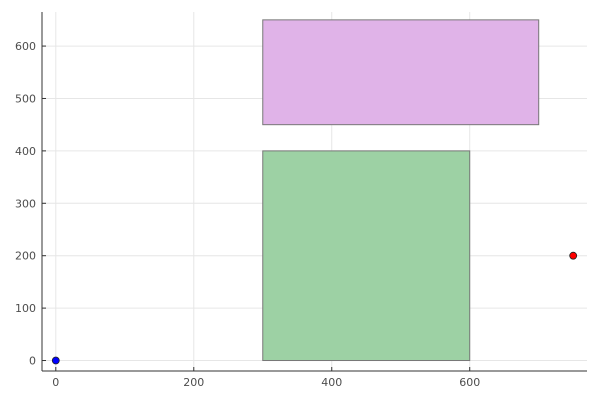 The width and height of the screenshot is (600, 400). Describe the element at coordinates (32, 361) in the screenshot. I see `y-tick-label-0: 0` at that location.